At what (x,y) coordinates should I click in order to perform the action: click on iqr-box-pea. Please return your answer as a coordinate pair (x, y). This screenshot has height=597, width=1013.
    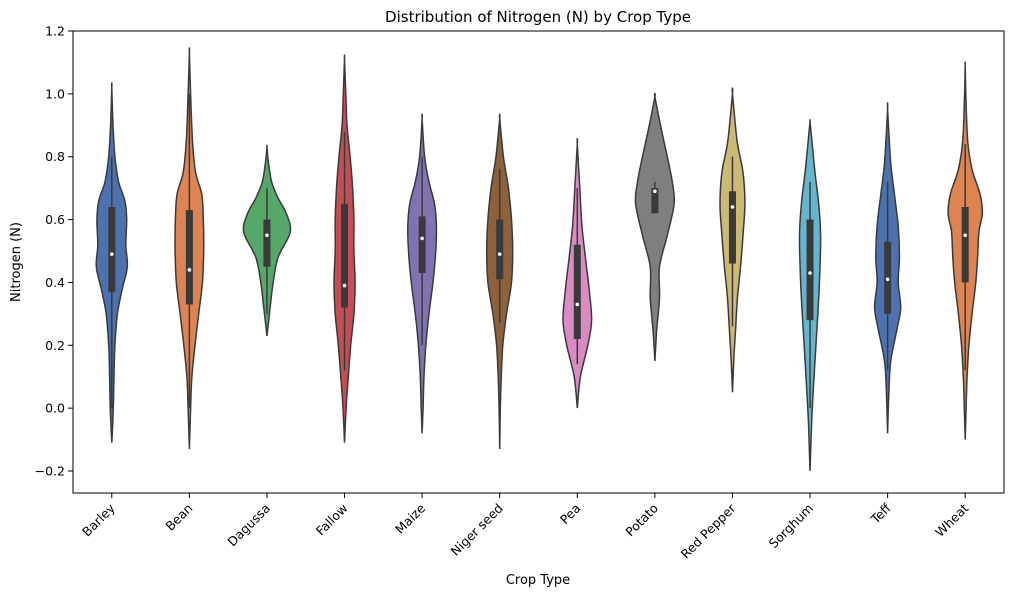
    Looking at the image, I should click on (577, 291).